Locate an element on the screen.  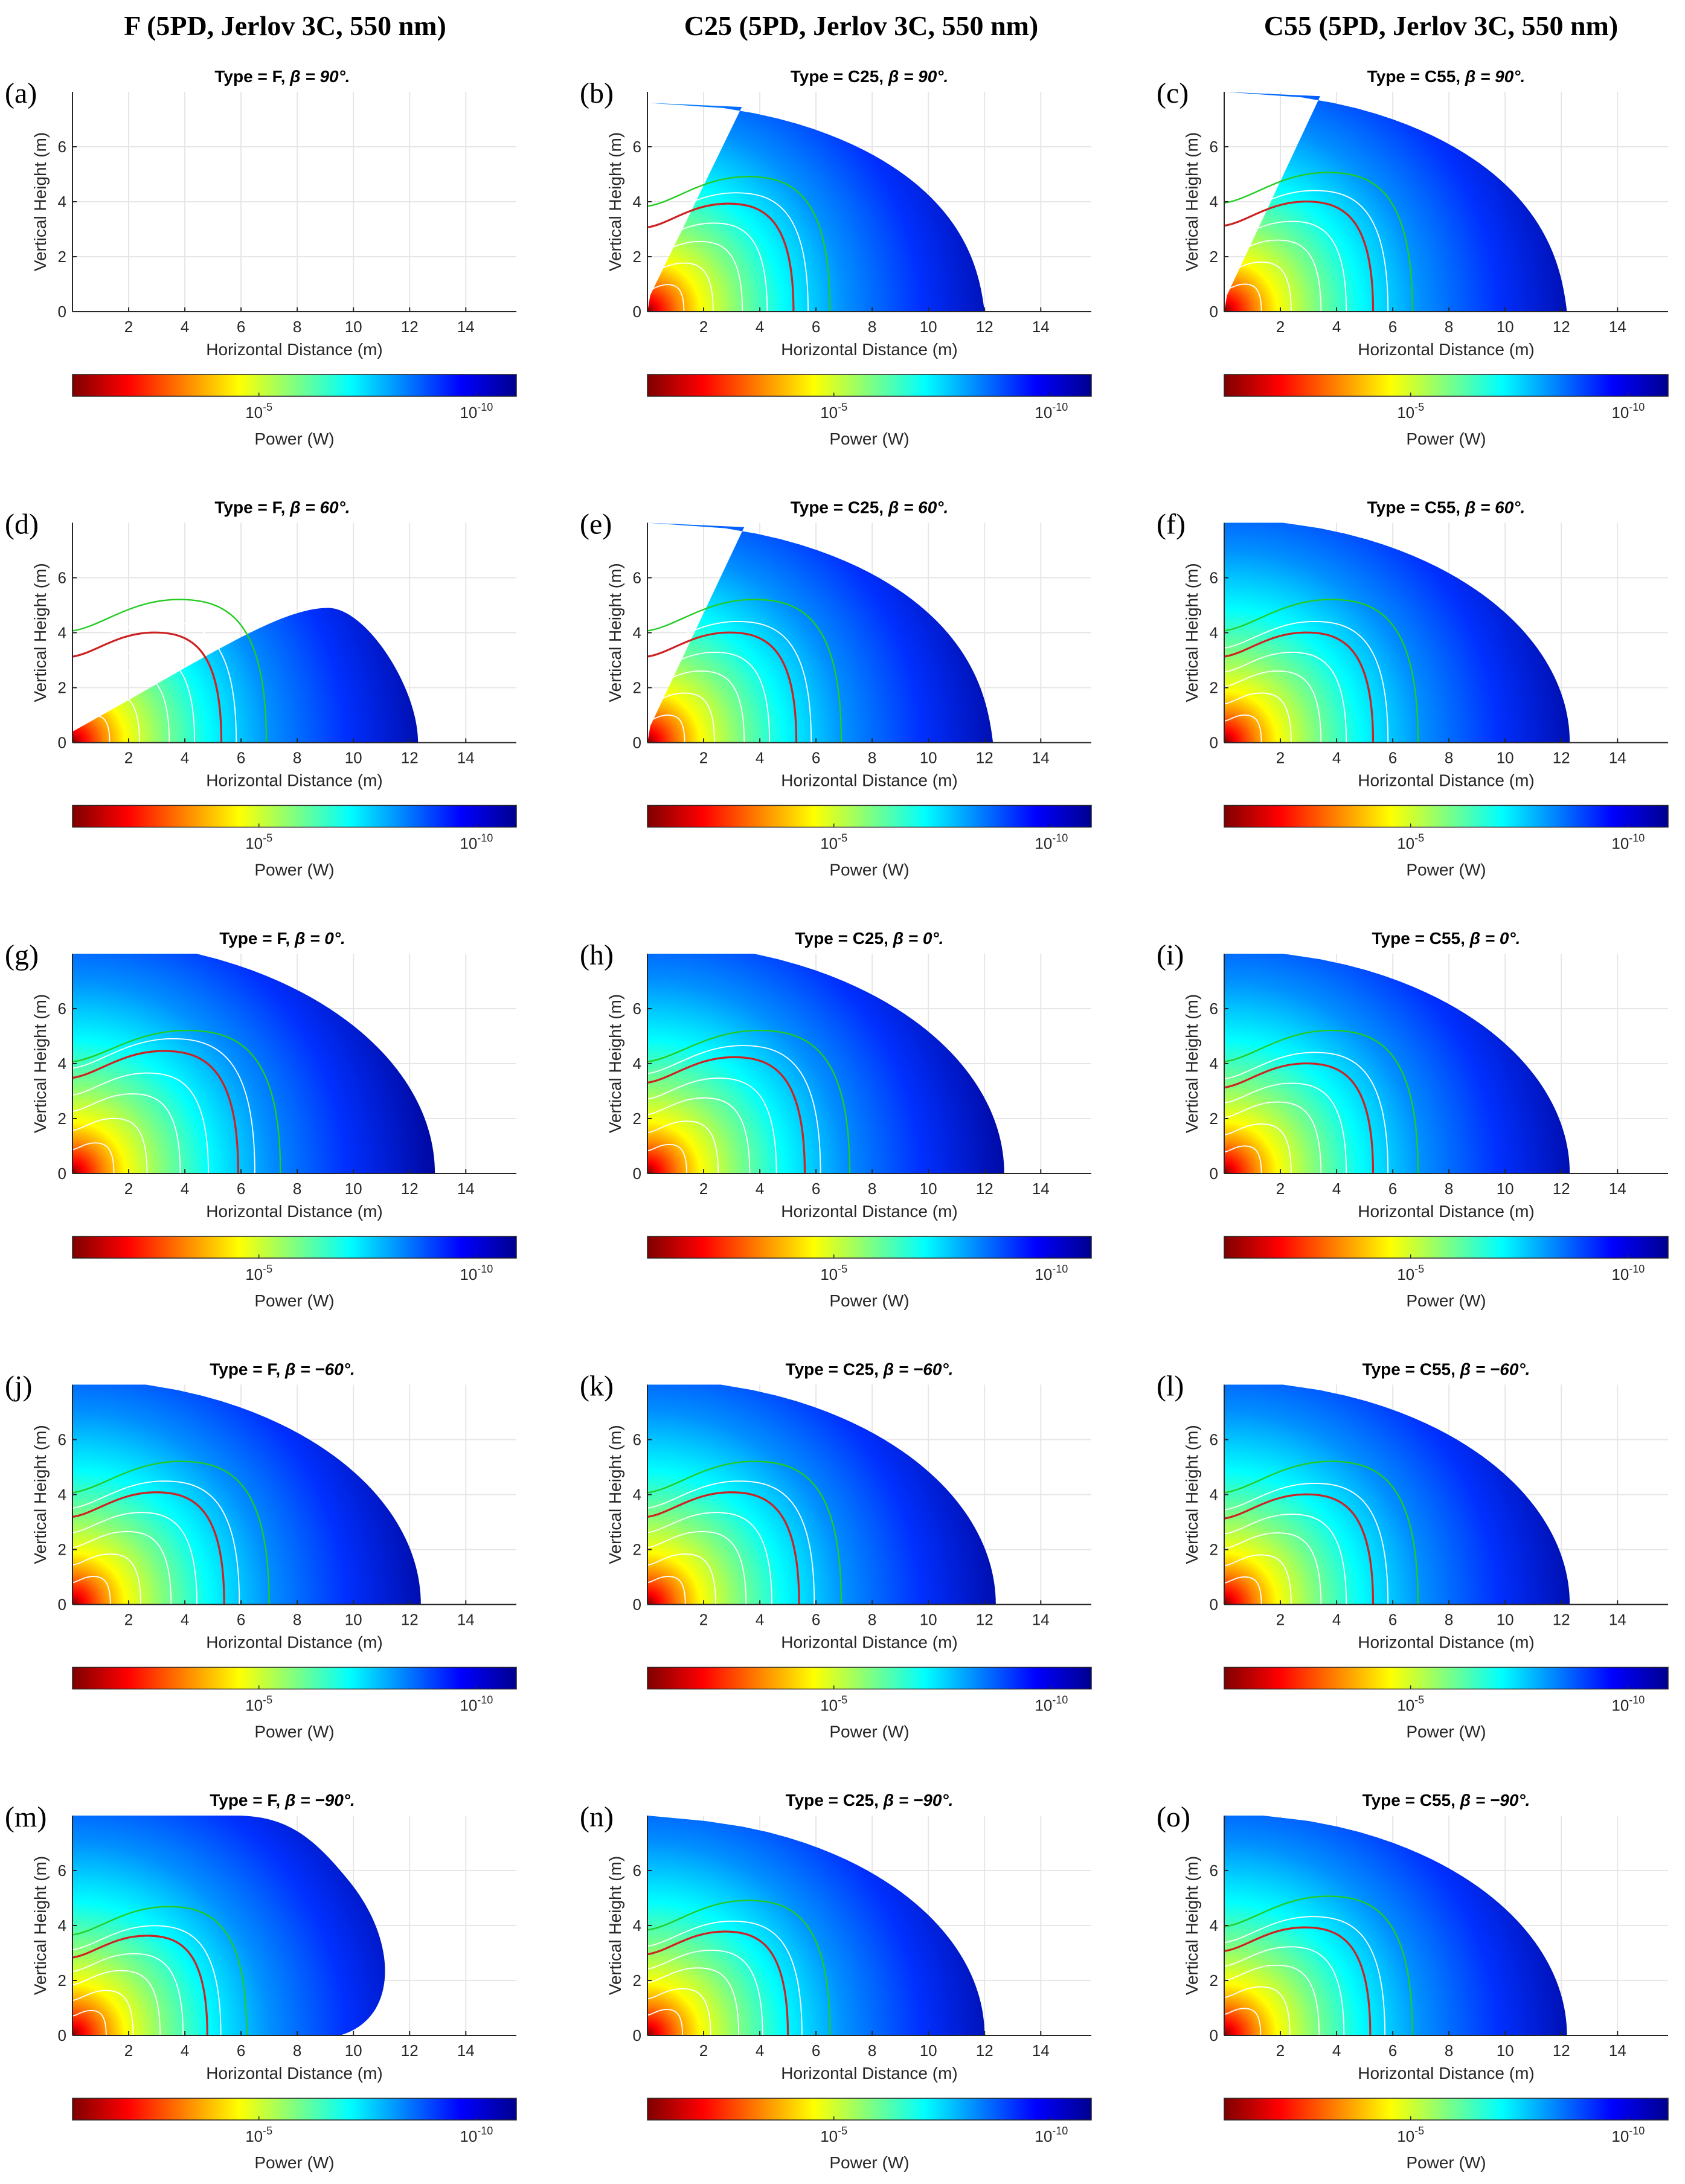
x-axis-label-j: Horizontal Distance (m) is located at coordinates (294, 1642).